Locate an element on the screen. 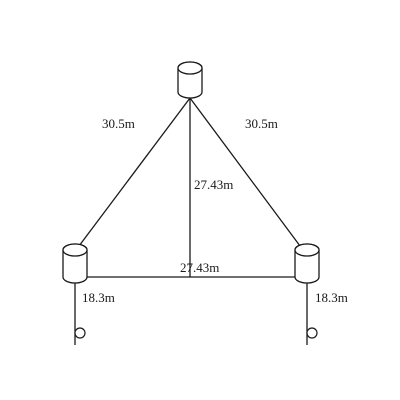 This screenshot has width=400, height=400. left-cable-label: 18.3m is located at coordinates (98, 297).